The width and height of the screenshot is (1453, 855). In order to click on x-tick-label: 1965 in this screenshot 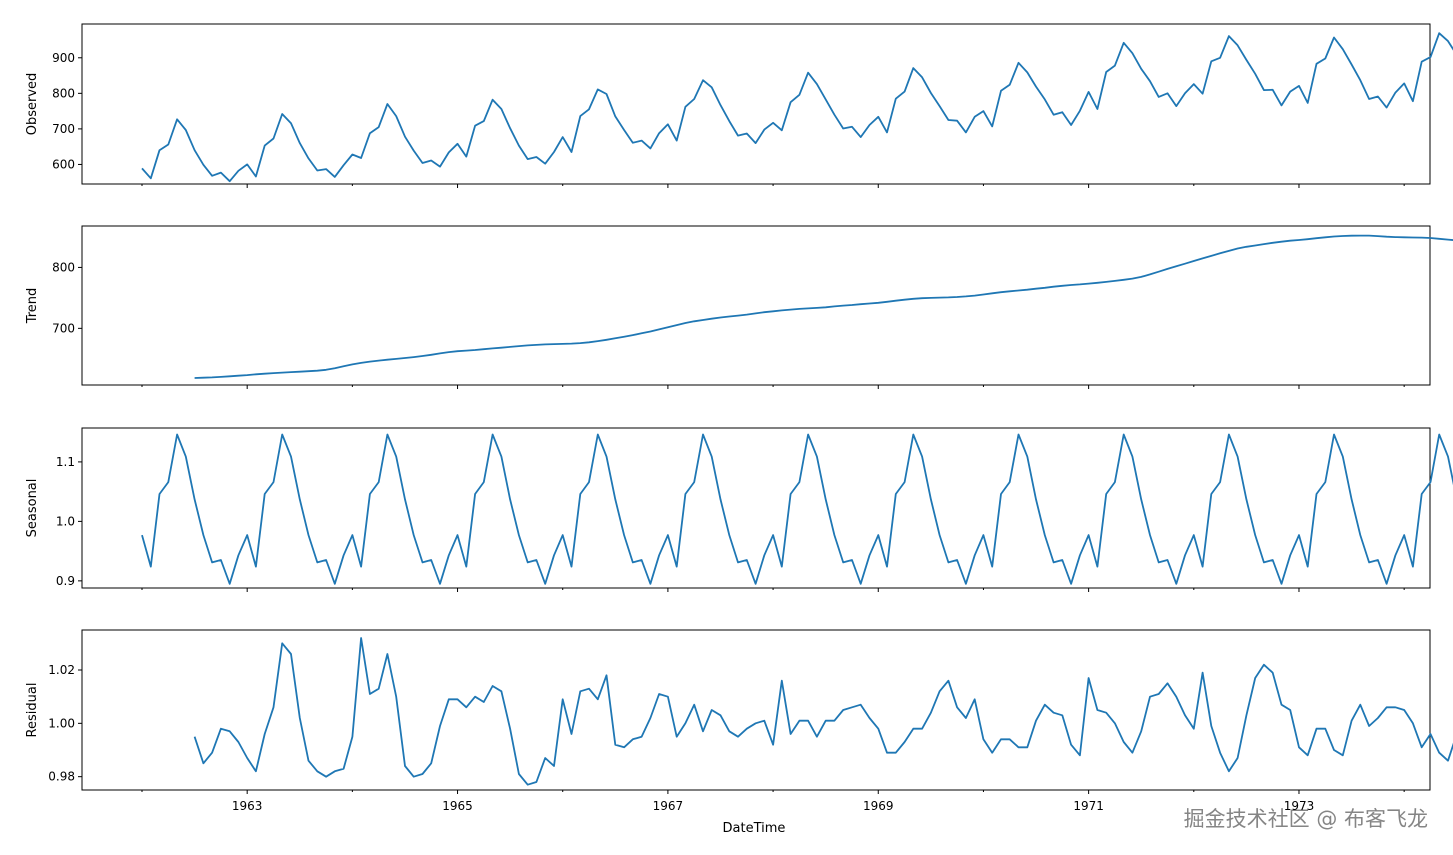, I will do `click(457, 806)`.